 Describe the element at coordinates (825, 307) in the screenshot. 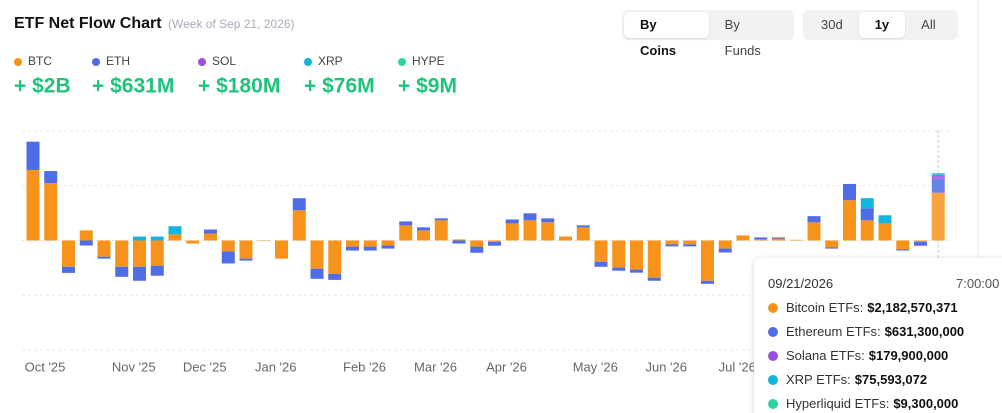

I see `tooltip-label: Bitcoin ETFs:` at that location.